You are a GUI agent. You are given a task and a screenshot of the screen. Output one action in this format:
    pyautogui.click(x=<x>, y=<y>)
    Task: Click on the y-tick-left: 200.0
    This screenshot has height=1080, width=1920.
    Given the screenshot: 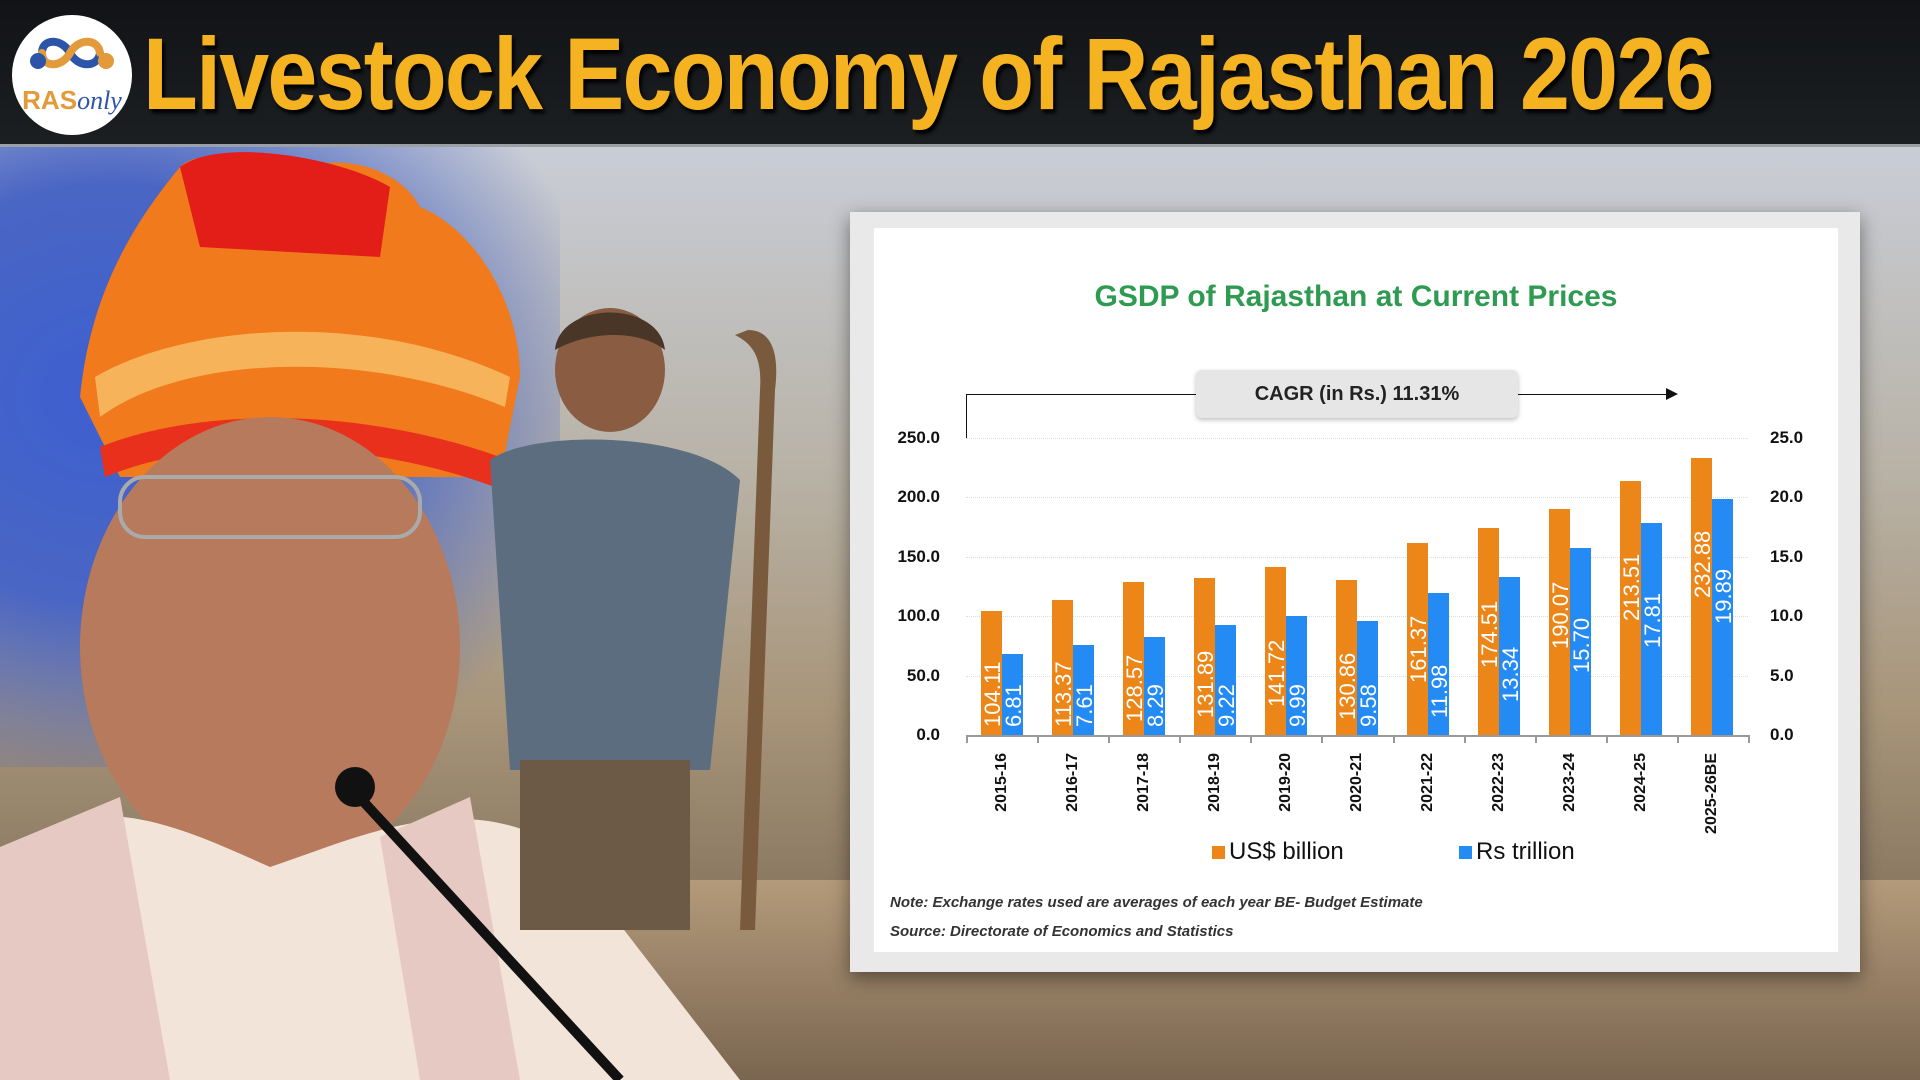 What is the action you would take?
    pyautogui.click(x=918, y=497)
    